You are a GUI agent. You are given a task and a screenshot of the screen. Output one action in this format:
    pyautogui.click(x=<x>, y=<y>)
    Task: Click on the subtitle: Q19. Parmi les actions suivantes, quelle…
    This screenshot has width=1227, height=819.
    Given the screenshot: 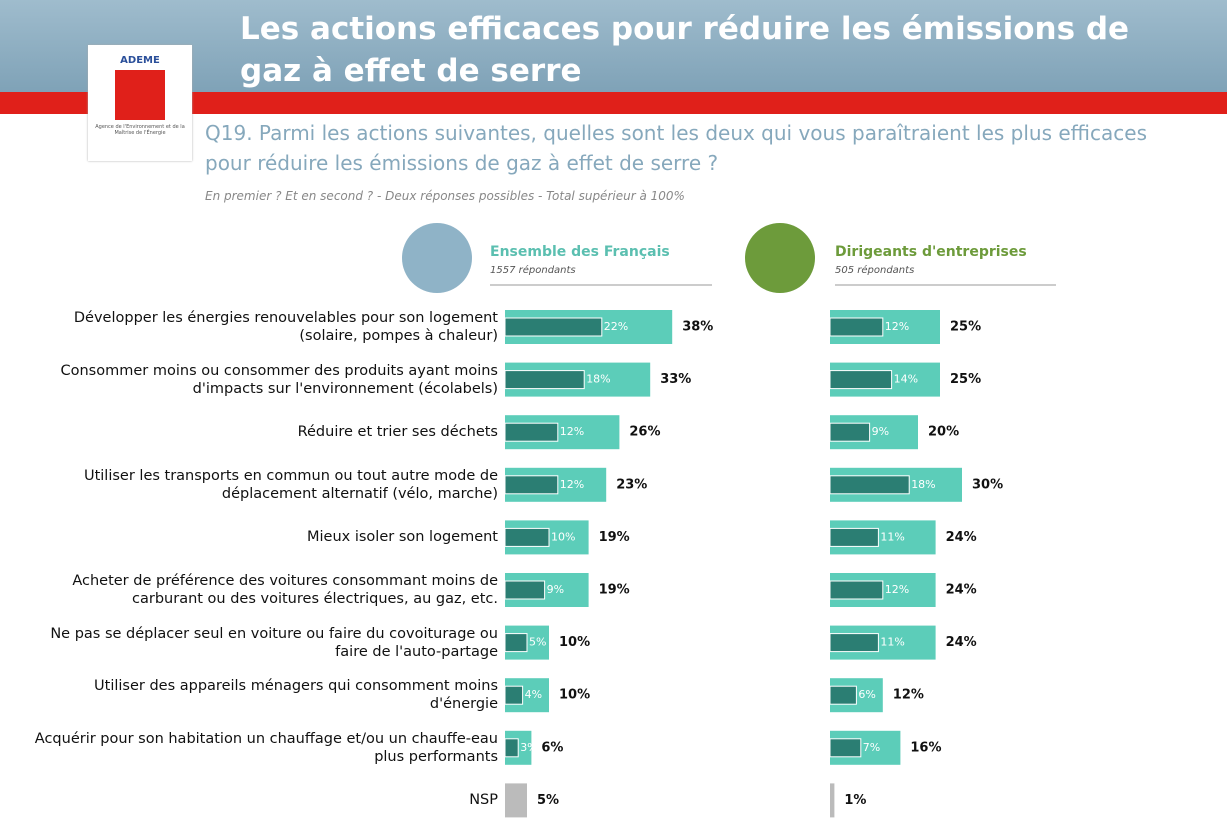 What is the action you would take?
    pyautogui.click(x=676, y=148)
    